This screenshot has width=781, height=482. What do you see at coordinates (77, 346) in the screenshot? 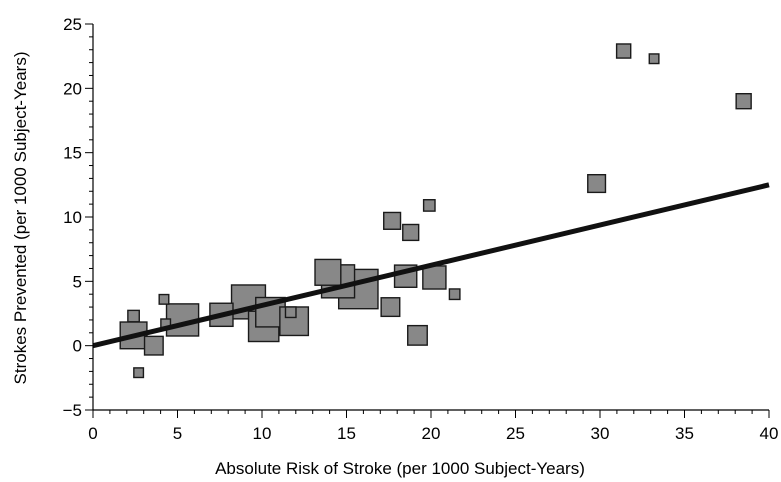
I see `y-tick-label: 0` at bounding box center [77, 346].